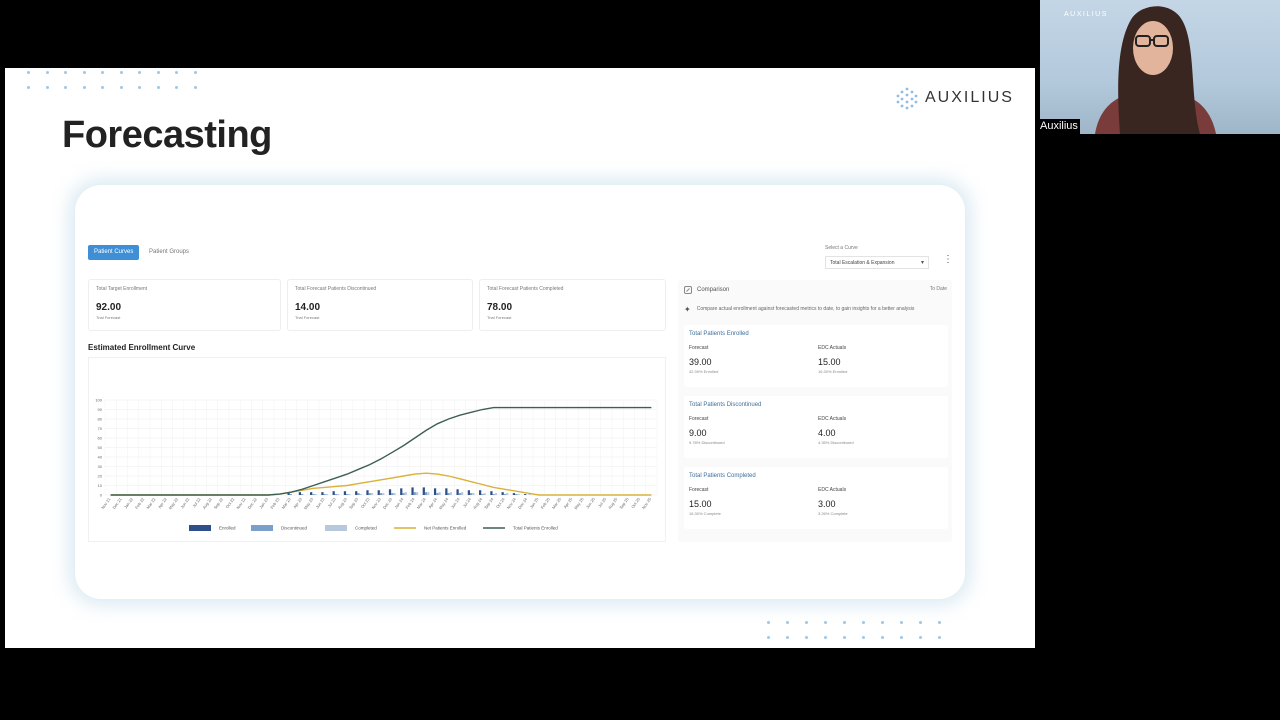  Describe the element at coordinates (286, 503) in the screenshot. I see `x-tick-label: Mar 23` at that location.